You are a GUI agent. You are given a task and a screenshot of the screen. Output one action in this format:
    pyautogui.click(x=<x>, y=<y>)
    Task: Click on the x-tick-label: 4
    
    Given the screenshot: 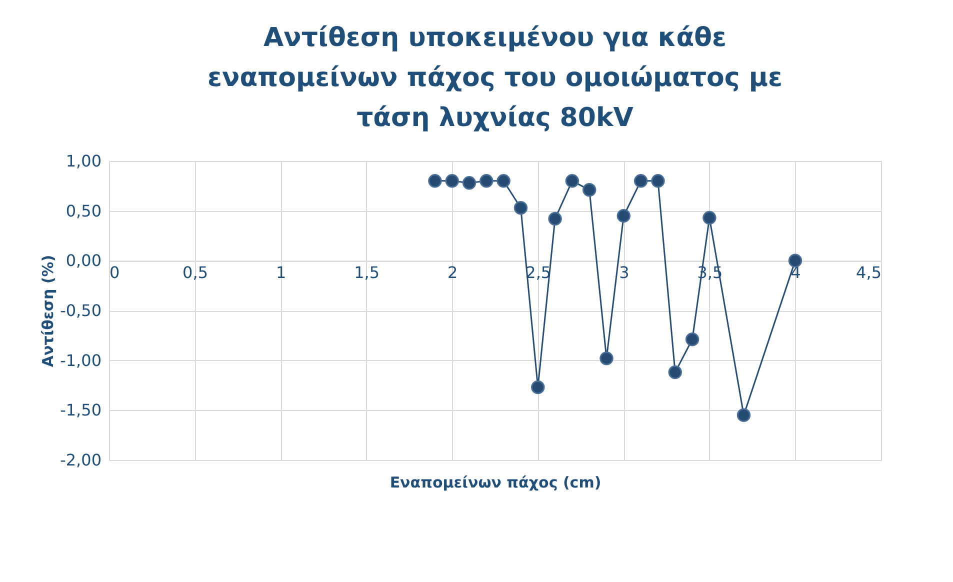 What is the action you would take?
    pyautogui.click(x=795, y=272)
    